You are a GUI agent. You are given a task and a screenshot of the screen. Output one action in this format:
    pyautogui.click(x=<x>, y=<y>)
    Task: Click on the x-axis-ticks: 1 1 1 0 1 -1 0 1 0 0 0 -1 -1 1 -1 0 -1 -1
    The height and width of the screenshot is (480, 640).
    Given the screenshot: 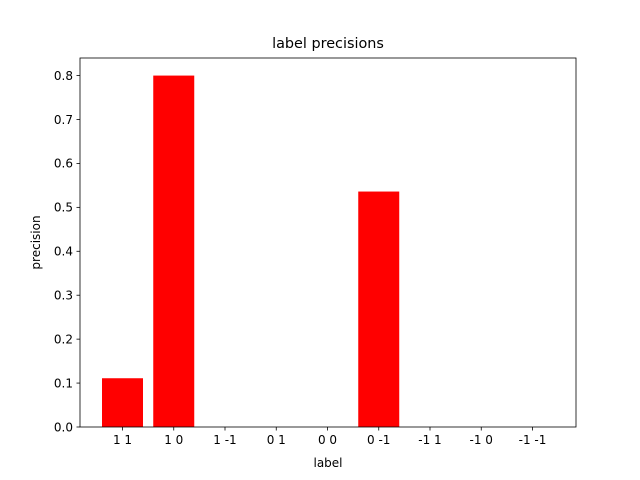 What is the action you would take?
    pyautogui.click(x=329, y=437)
    